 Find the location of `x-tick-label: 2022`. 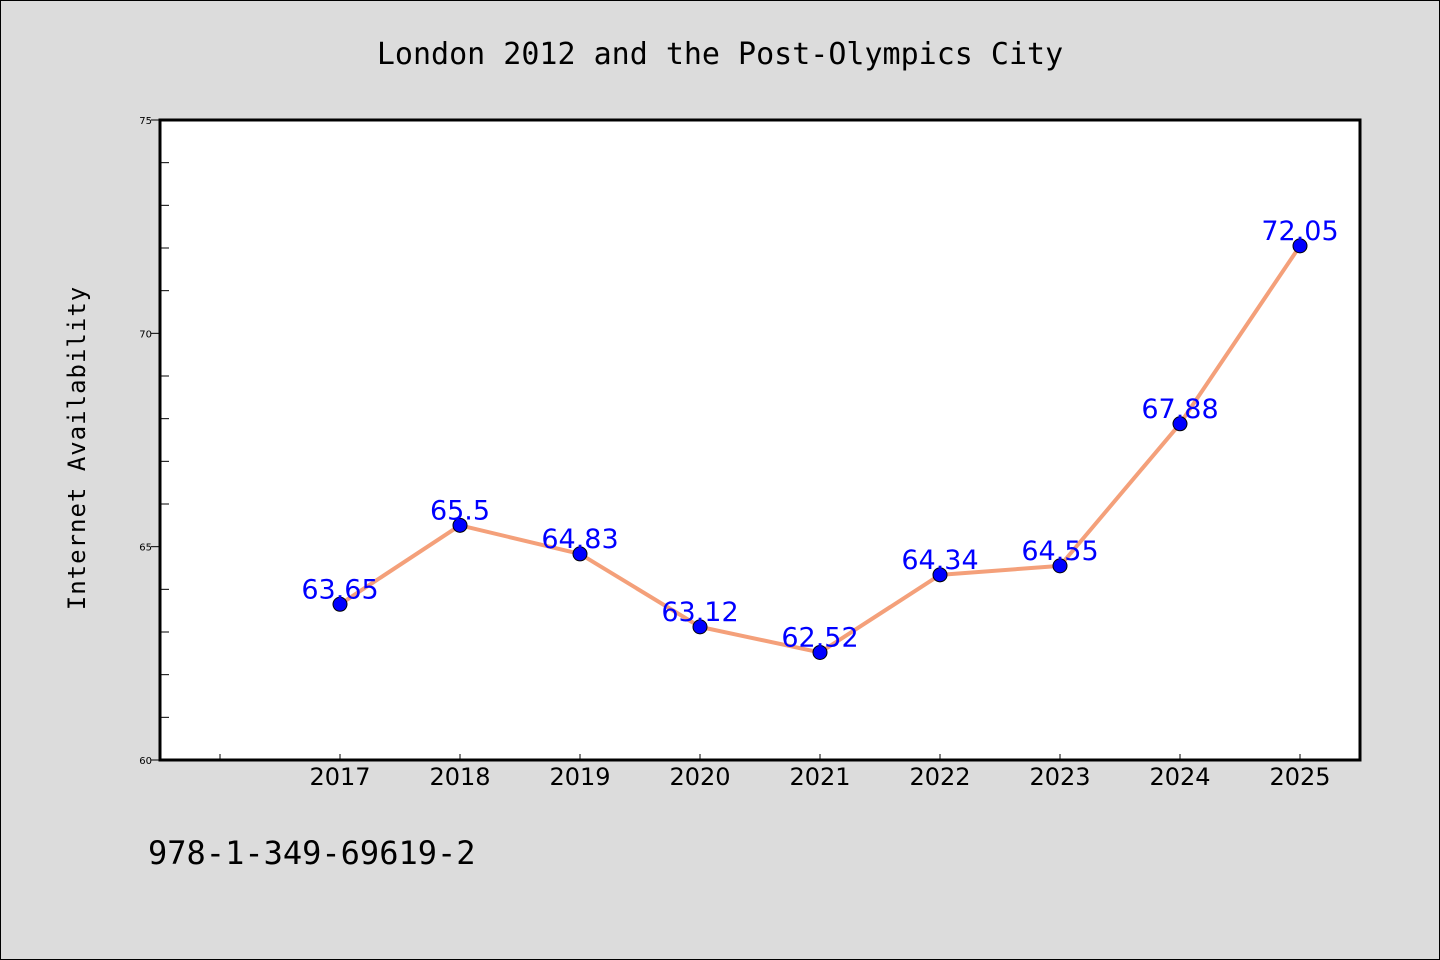

x-tick-label: 2022 is located at coordinates (939, 777).